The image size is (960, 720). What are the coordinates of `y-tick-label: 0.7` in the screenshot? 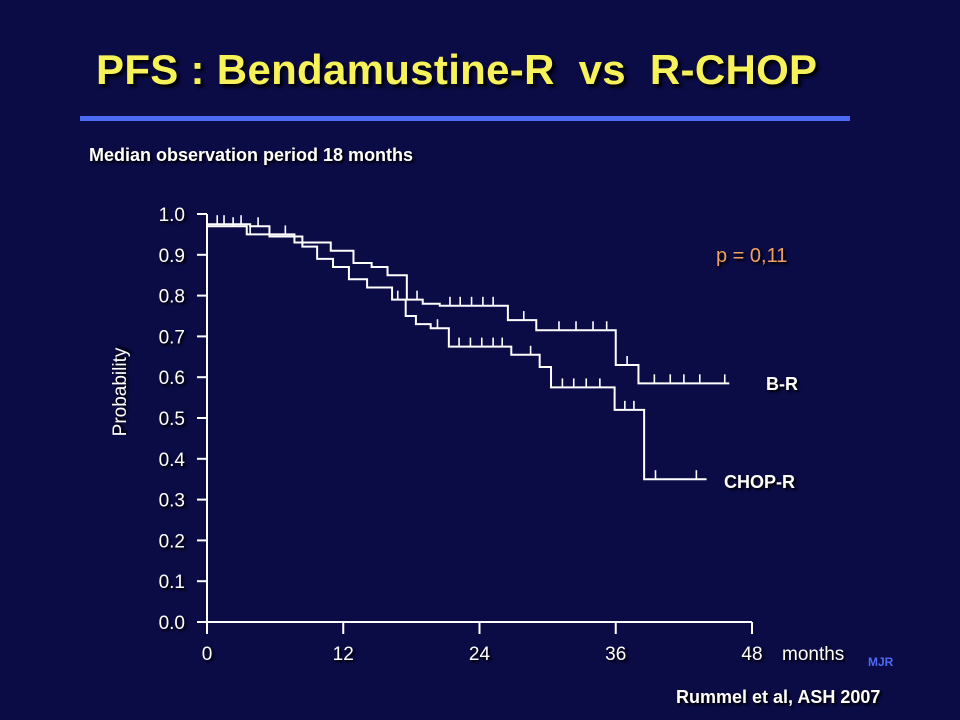 It's located at (172, 337).